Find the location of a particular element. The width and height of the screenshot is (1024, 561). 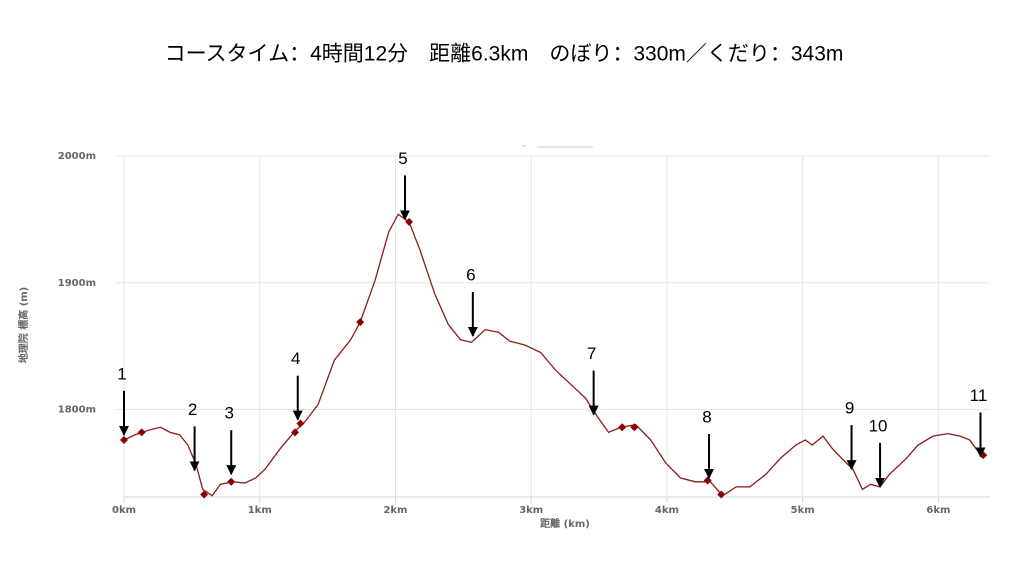

annotation-label: 5 is located at coordinates (402, 158).